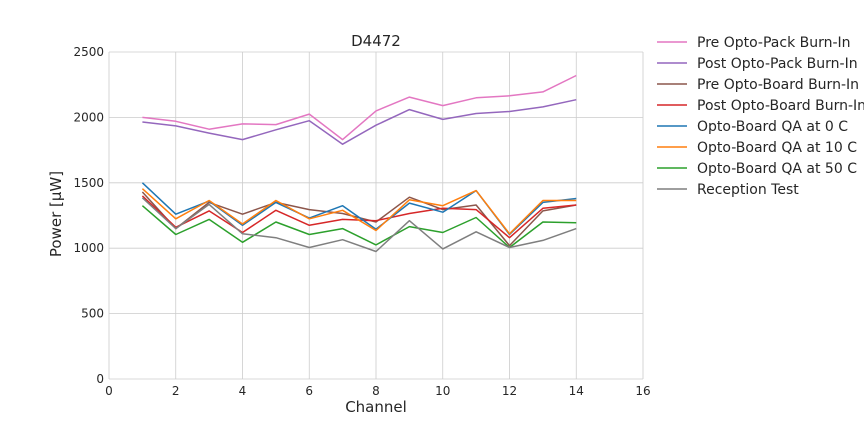  I want to click on x-tick-label: 6, so click(309, 391).